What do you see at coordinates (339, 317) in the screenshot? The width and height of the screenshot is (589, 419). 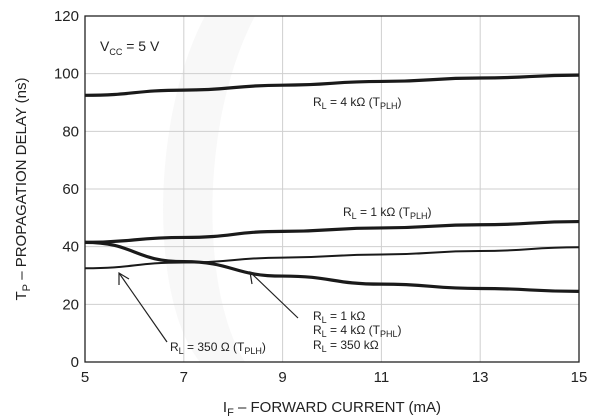 I see `annotation-phl-line1: RL = 1 kΩ` at bounding box center [339, 317].